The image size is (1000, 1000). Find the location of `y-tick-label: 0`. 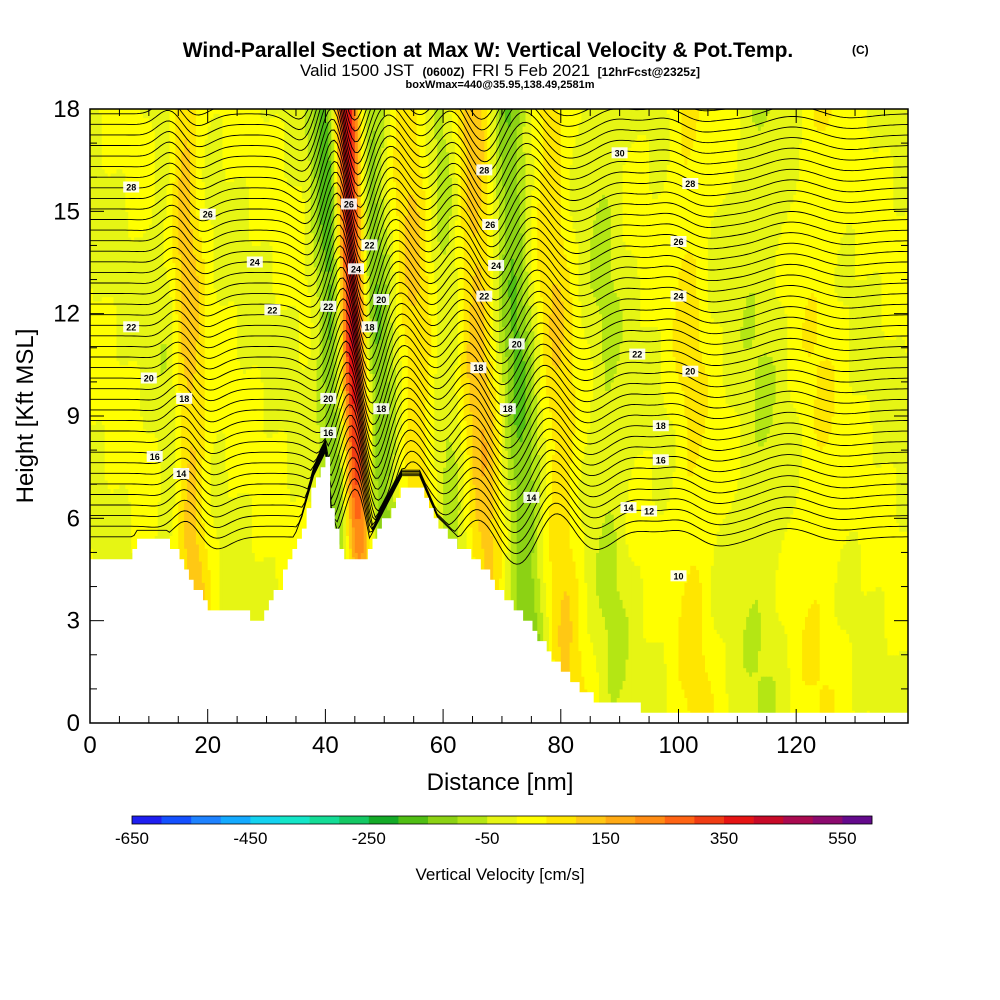

y-tick-label: 0 is located at coordinates (73, 723).